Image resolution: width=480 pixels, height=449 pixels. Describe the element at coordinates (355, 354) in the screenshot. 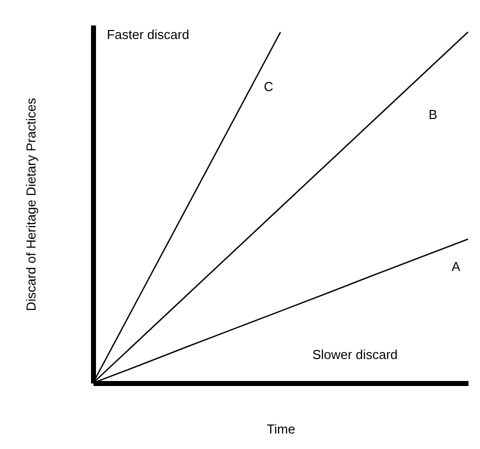

I see `annotation: Slower discard` at that location.